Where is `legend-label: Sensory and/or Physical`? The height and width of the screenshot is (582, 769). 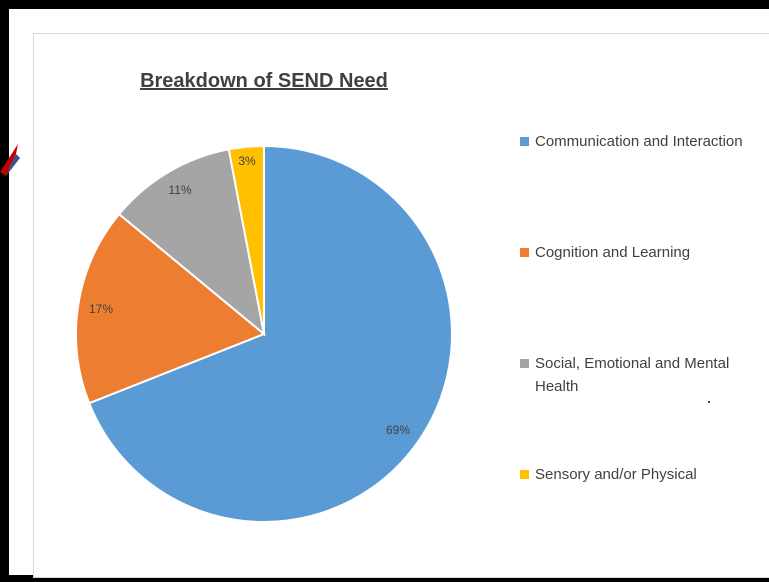
legend-label: Sensory and/or Physical is located at coordinates (616, 474).